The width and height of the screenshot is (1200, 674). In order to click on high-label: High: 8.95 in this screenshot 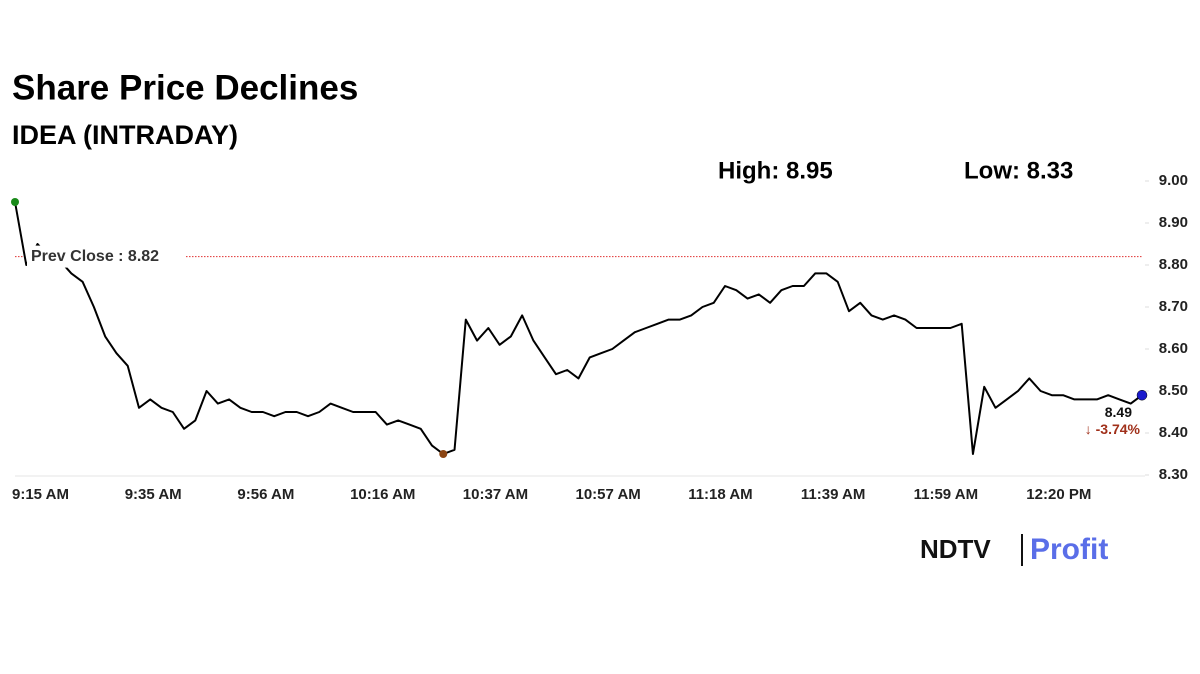, I will do `click(775, 170)`.